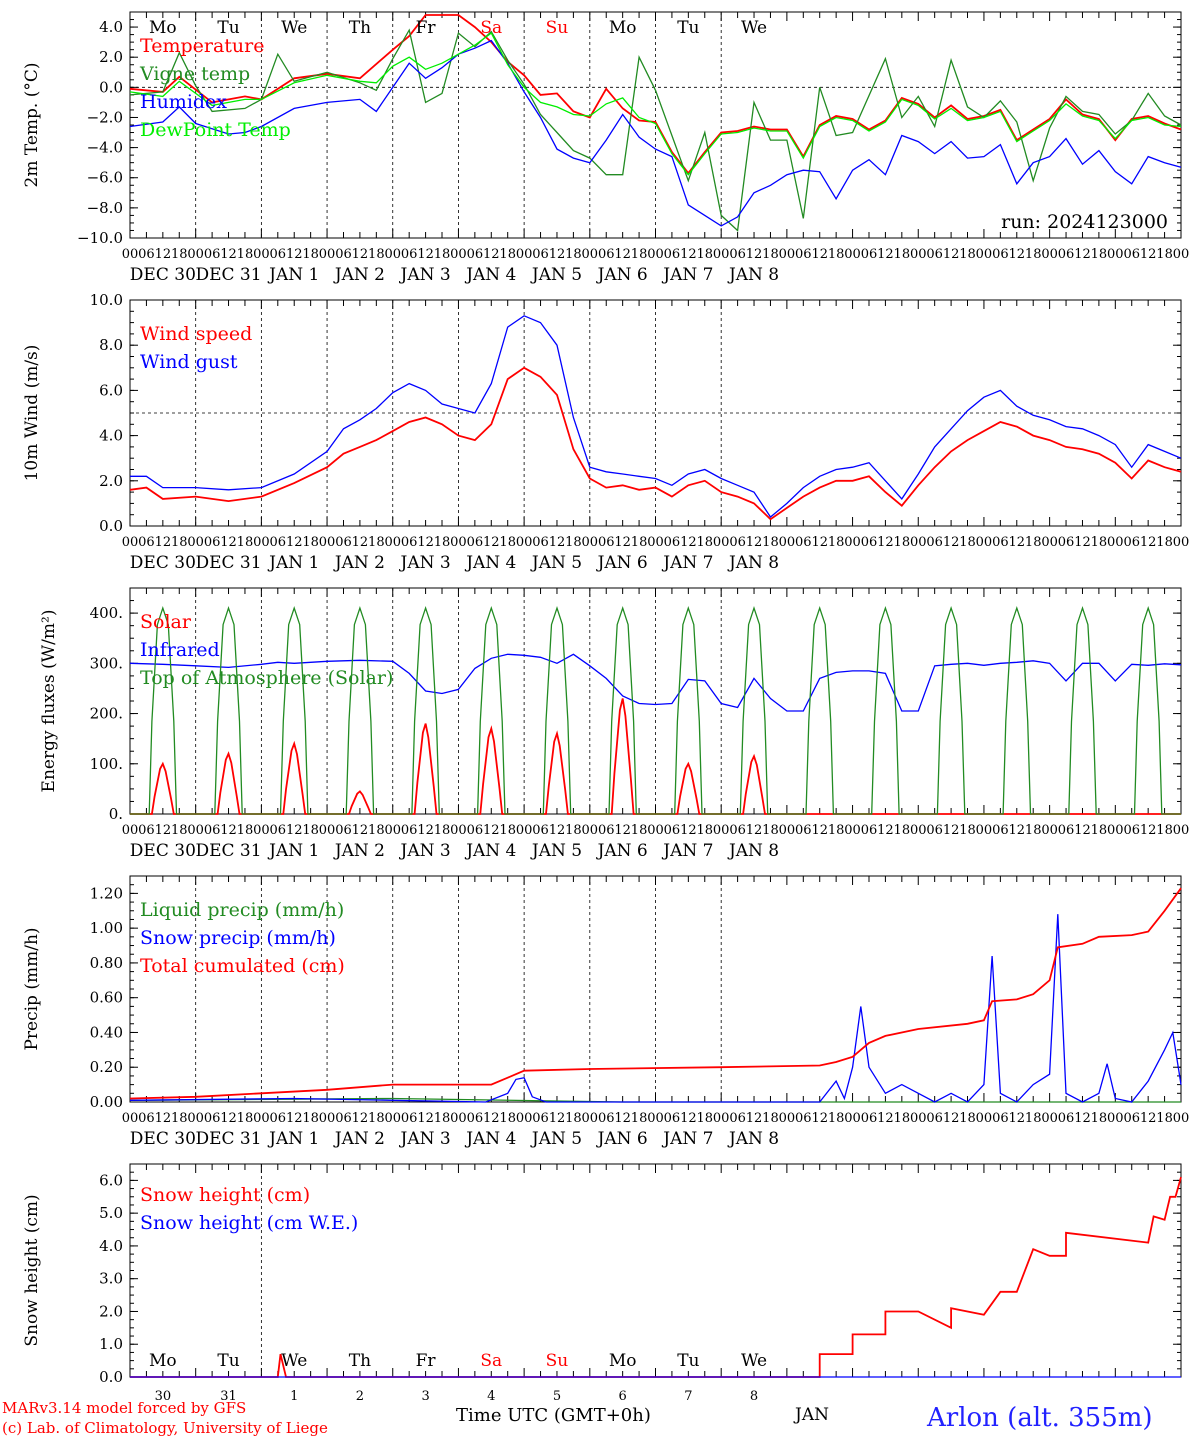 The image size is (1194, 1444). What do you see at coordinates (425, 1396) in the screenshot?
I see `day-number-label: 3` at bounding box center [425, 1396].